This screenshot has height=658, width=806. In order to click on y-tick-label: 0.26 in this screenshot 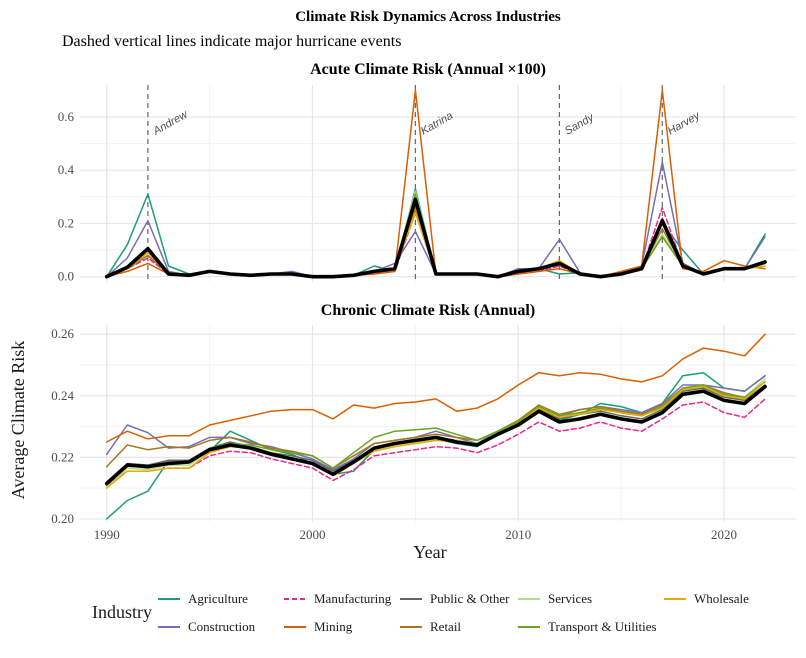, I will do `click(62, 333)`.